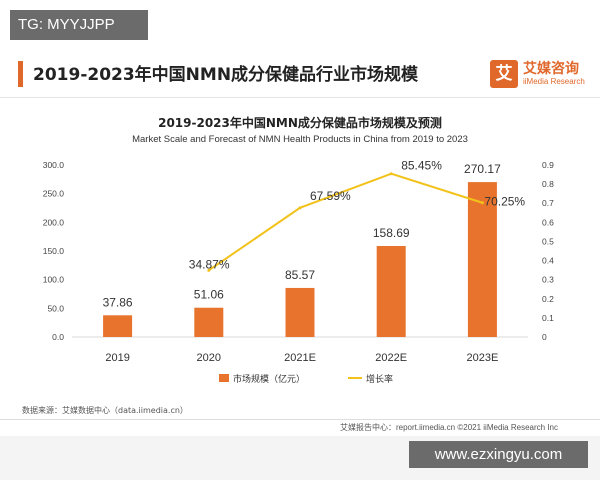 This screenshot has width=600, height=480. Describe the element at coordinates (482, 169) in the screenshot. I see `bar-value-label: 270.17` at that location.